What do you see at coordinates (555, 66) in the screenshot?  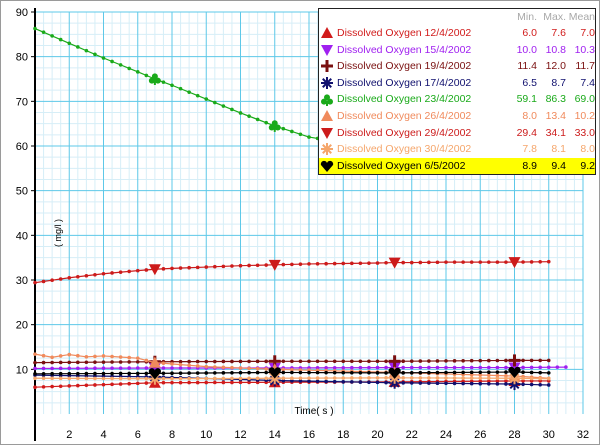 I see `legend-max-value: 12.0` at bounding box center [555, 66].